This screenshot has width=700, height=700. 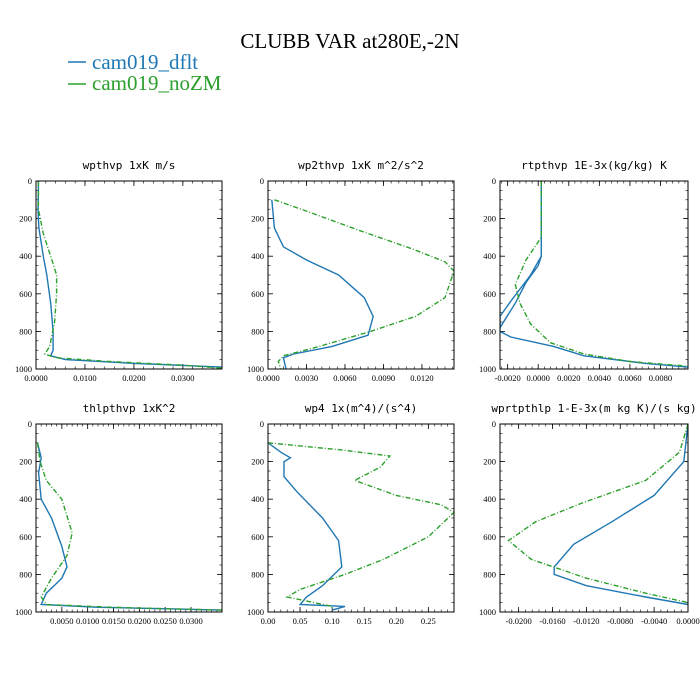 What do you see at coordinates (349, 41) in the screenshot?
I see `figure-title: CLUBB VAR at280E,-2N` at bounding box center [349, 41].